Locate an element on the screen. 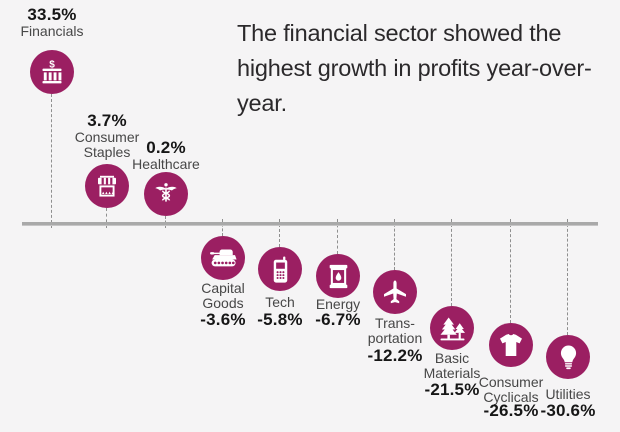 Image resolution: width=620 pixels, height=432 pixels. sector-label: Consumer Staples is located at coordinates (107, 144).